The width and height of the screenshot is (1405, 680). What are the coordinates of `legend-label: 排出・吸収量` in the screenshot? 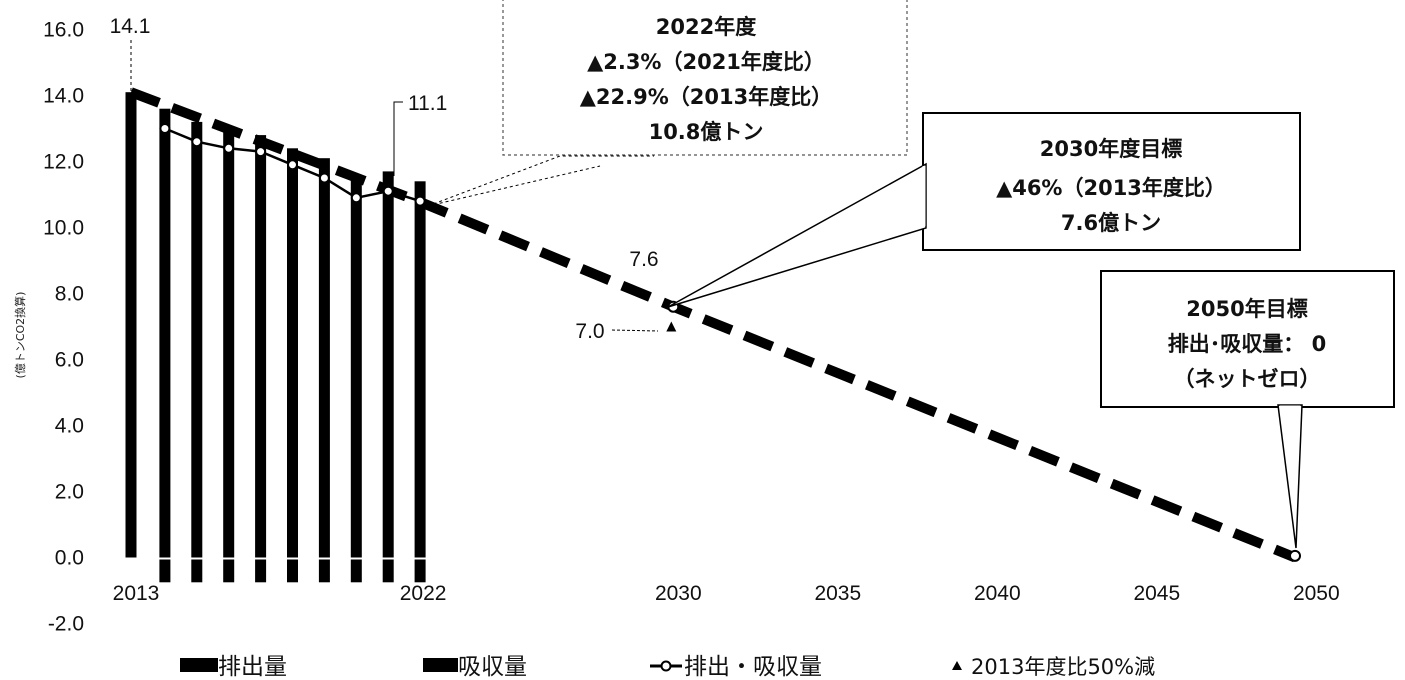 It's located at (753, 667).